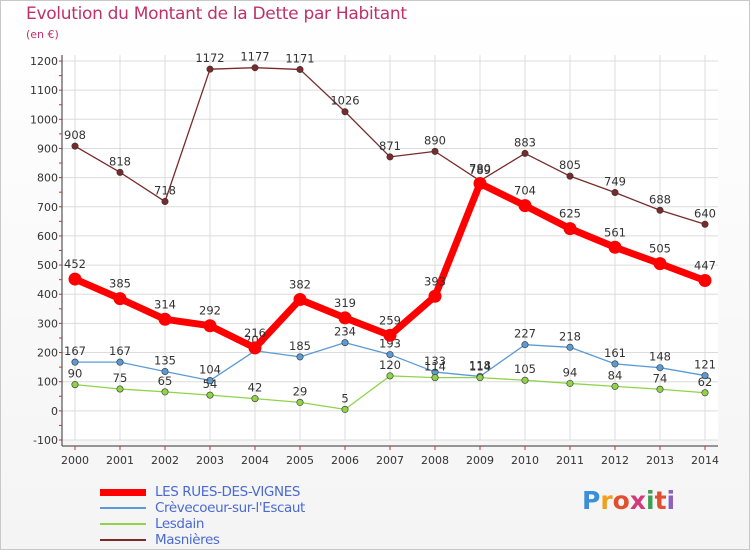 Image resolution: width=750 pixels, height=550 pixels. Describe the element at coordinates (435, 361) in the screenshot. I see `series-1-data-label: 133` at that location.